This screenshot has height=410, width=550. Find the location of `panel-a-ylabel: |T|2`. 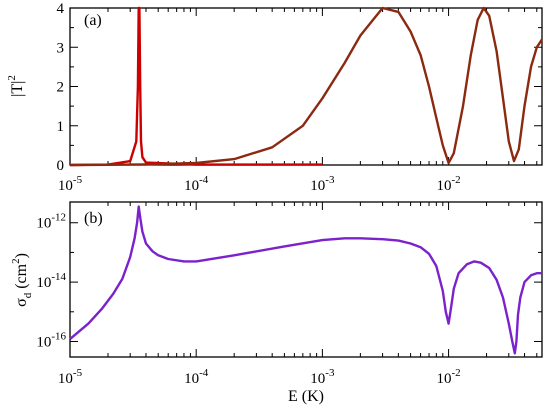

panel-a-ylabel: |T|2 is located at coordinates (16, 86).